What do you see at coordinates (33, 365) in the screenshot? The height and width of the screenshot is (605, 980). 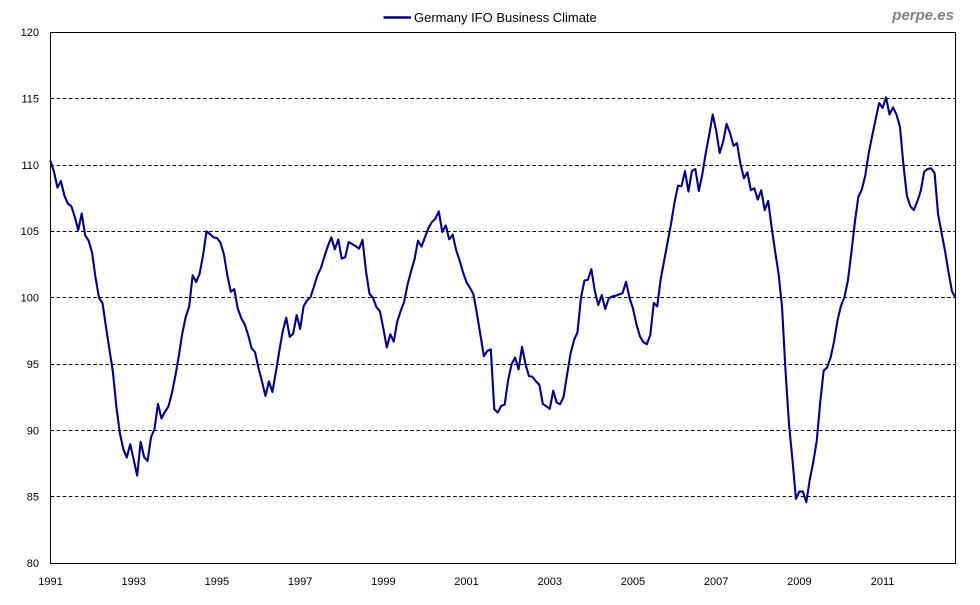 I see `svg-text: 95` at bounding box center [33, 365].